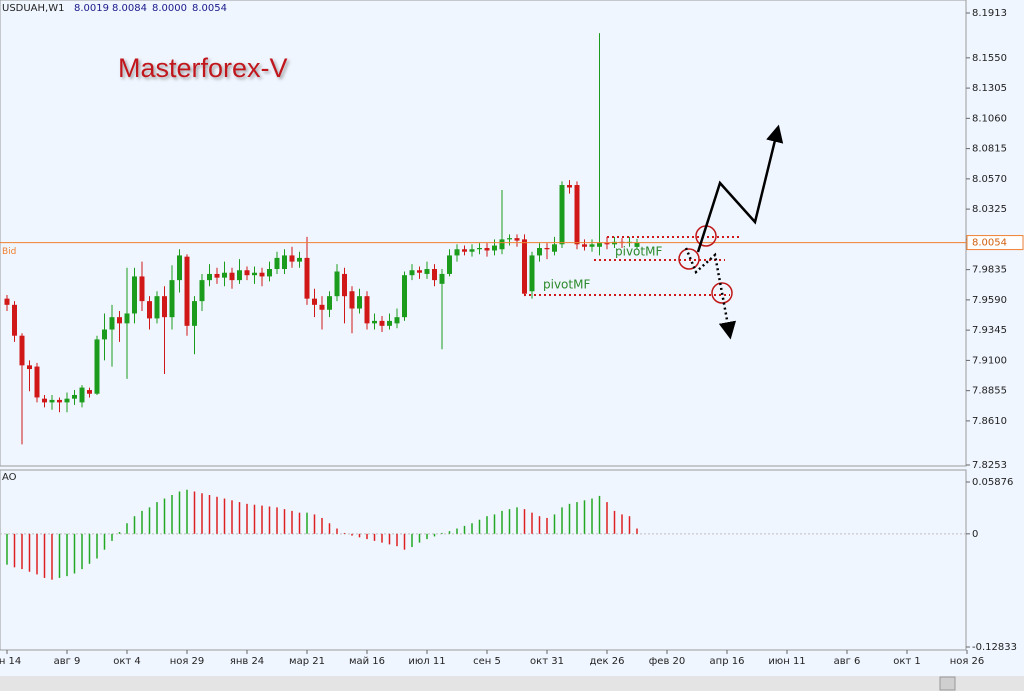 Image resolution: width=1024 pixels, height=691 pixels. I want to click on x-tick-label: май 16, so click(367, 661).